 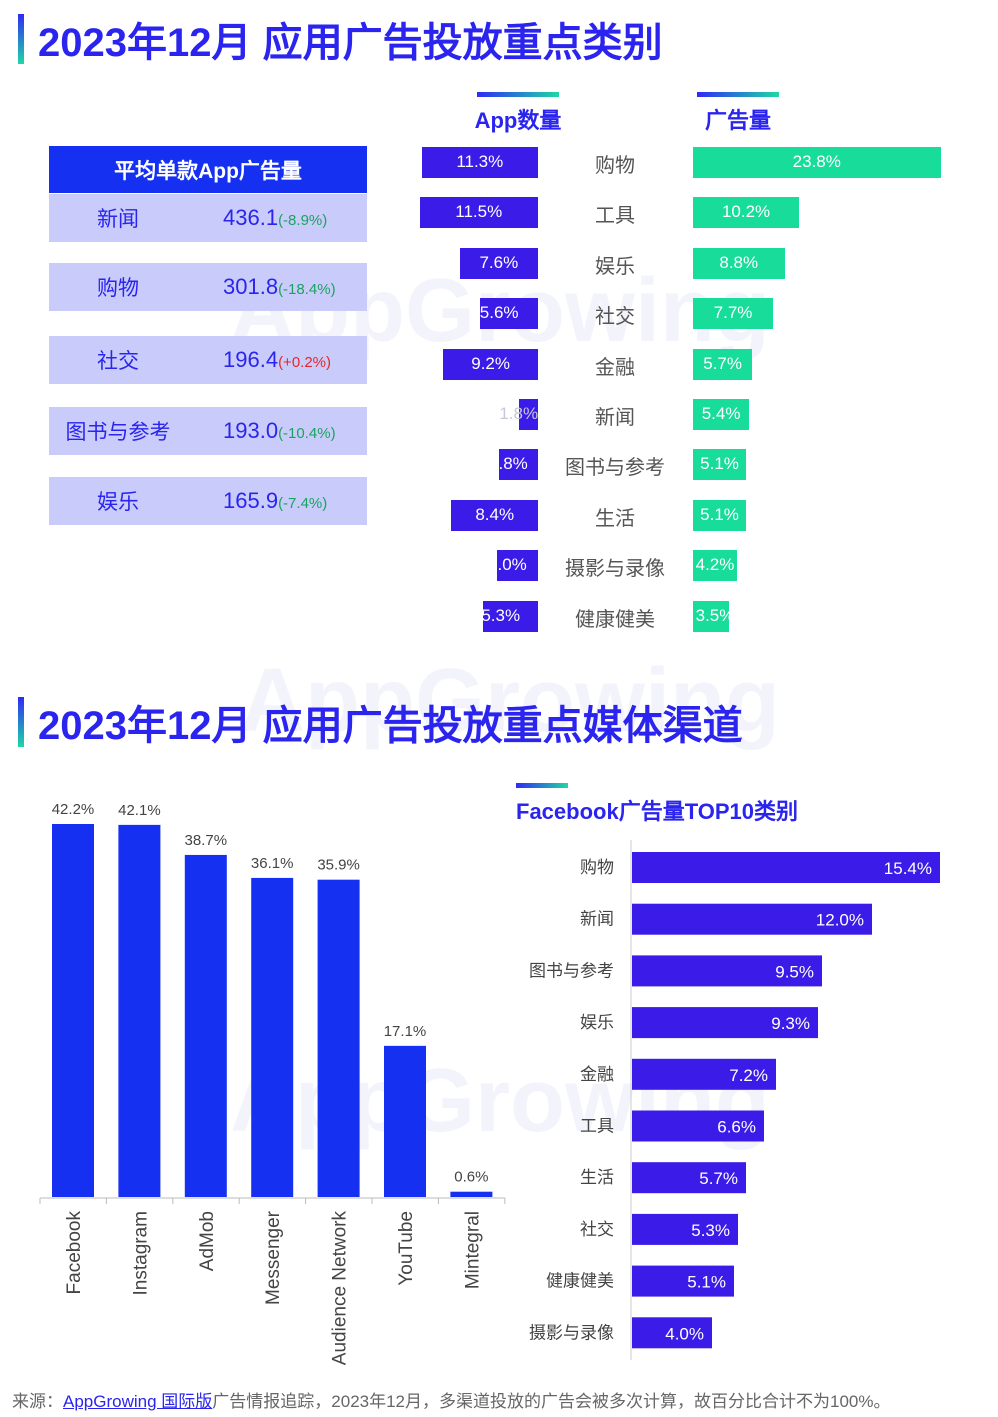 I want to click on media-bar-label: 0.6%, so click(x=471, y=1177).